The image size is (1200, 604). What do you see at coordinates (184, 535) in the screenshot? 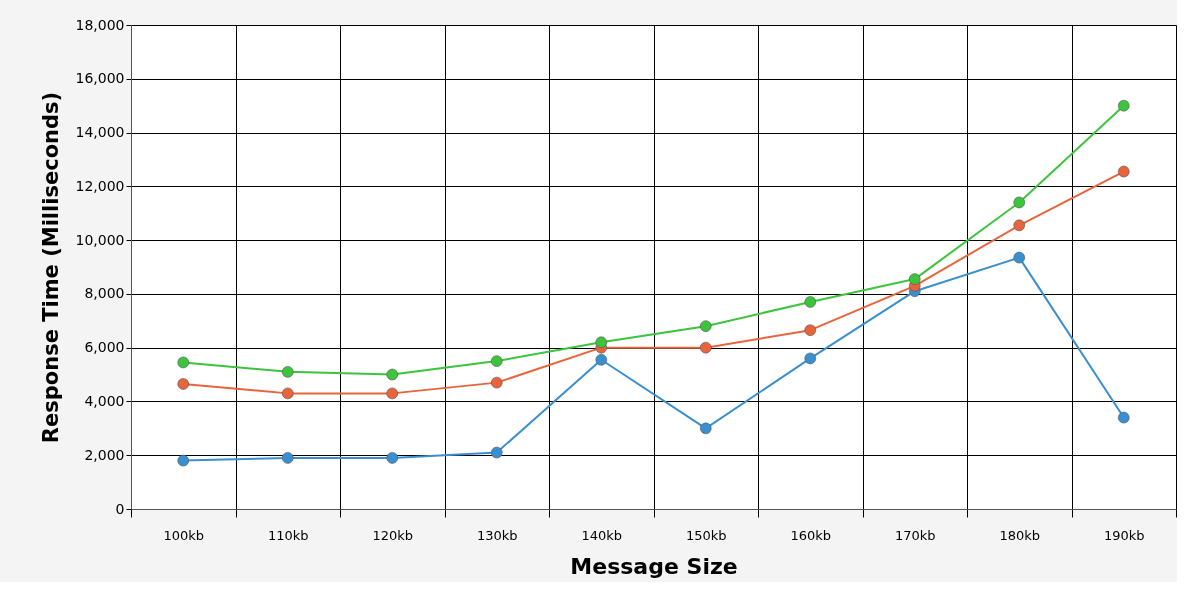
I see `x-tick-label: 100kb` at bounding box center [184, 535].